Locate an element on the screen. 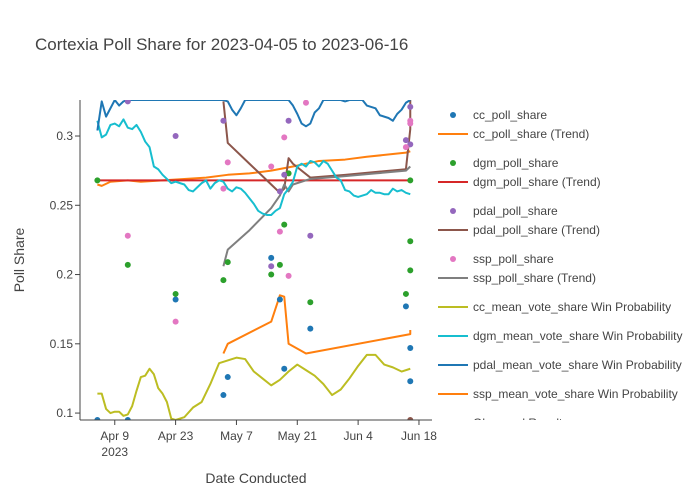 This screenshot has width=700, height=500. series-line-cc-mean-vote-share-win-probability is located at coordinates (254, 386).